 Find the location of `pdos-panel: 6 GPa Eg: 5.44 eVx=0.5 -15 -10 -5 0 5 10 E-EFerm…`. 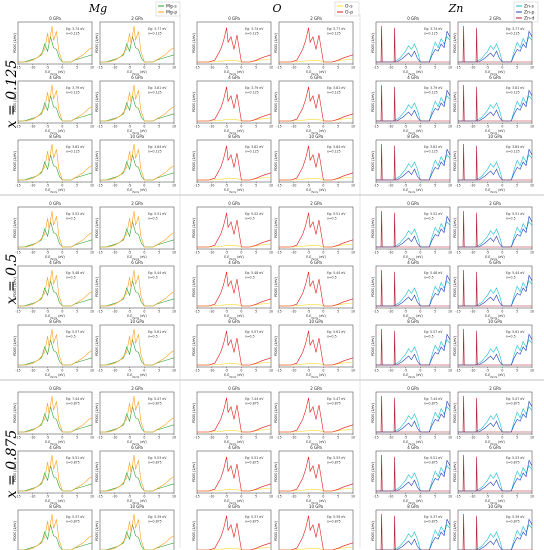

pdos-panel: 6 GPa Eg: 5.44 eVx=0.5 -15 -10 -5 0 5 10 E-EFerm… is located at coordinates (314, 290).